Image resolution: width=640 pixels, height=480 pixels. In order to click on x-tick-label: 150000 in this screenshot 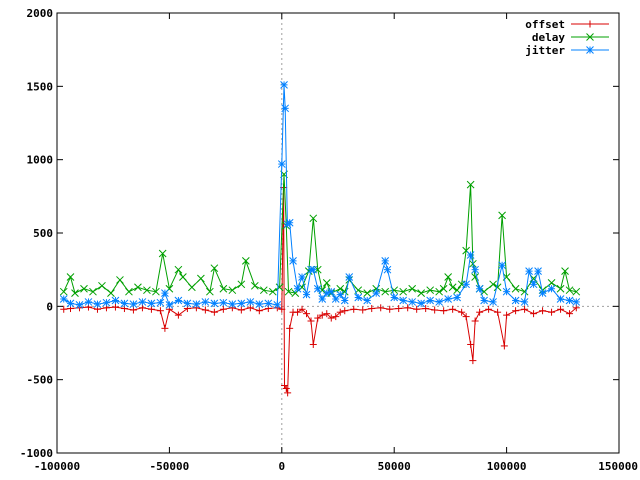, I will do `click(618, 466)`.